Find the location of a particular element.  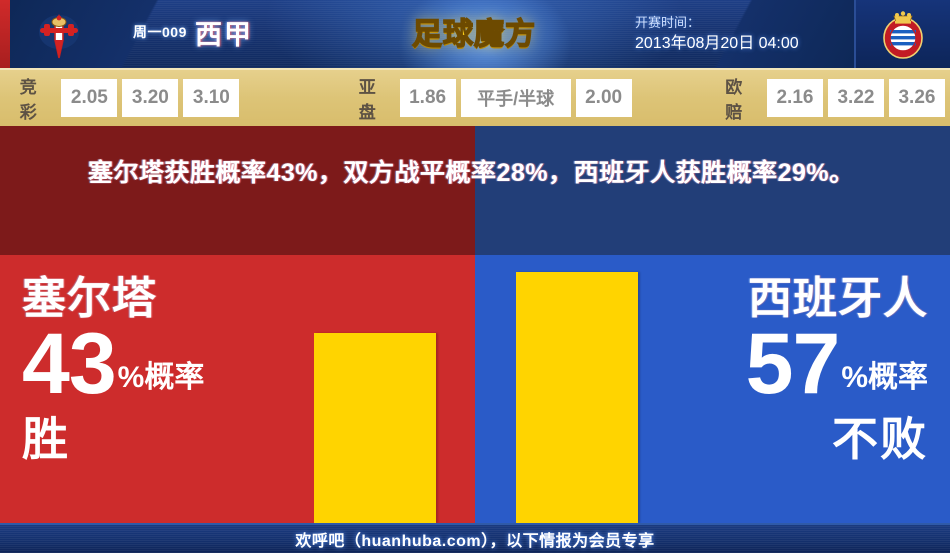

celta-vigo-crest-icon is located at coordinates (59, 36).